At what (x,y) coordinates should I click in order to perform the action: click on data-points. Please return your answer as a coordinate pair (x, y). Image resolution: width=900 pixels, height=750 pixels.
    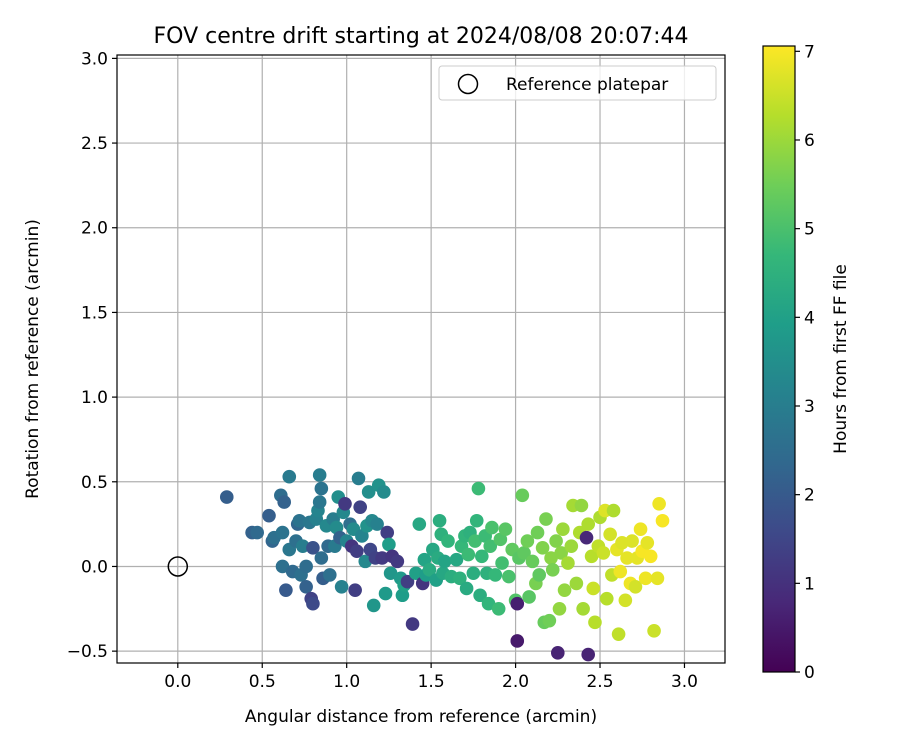
    Looking at the image, I should click on (444, 565).